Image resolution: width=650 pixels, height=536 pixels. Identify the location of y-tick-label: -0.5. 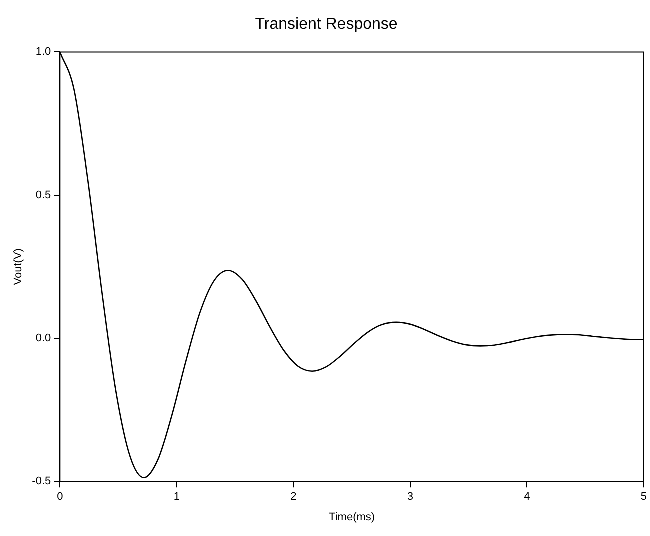
(42, 482).